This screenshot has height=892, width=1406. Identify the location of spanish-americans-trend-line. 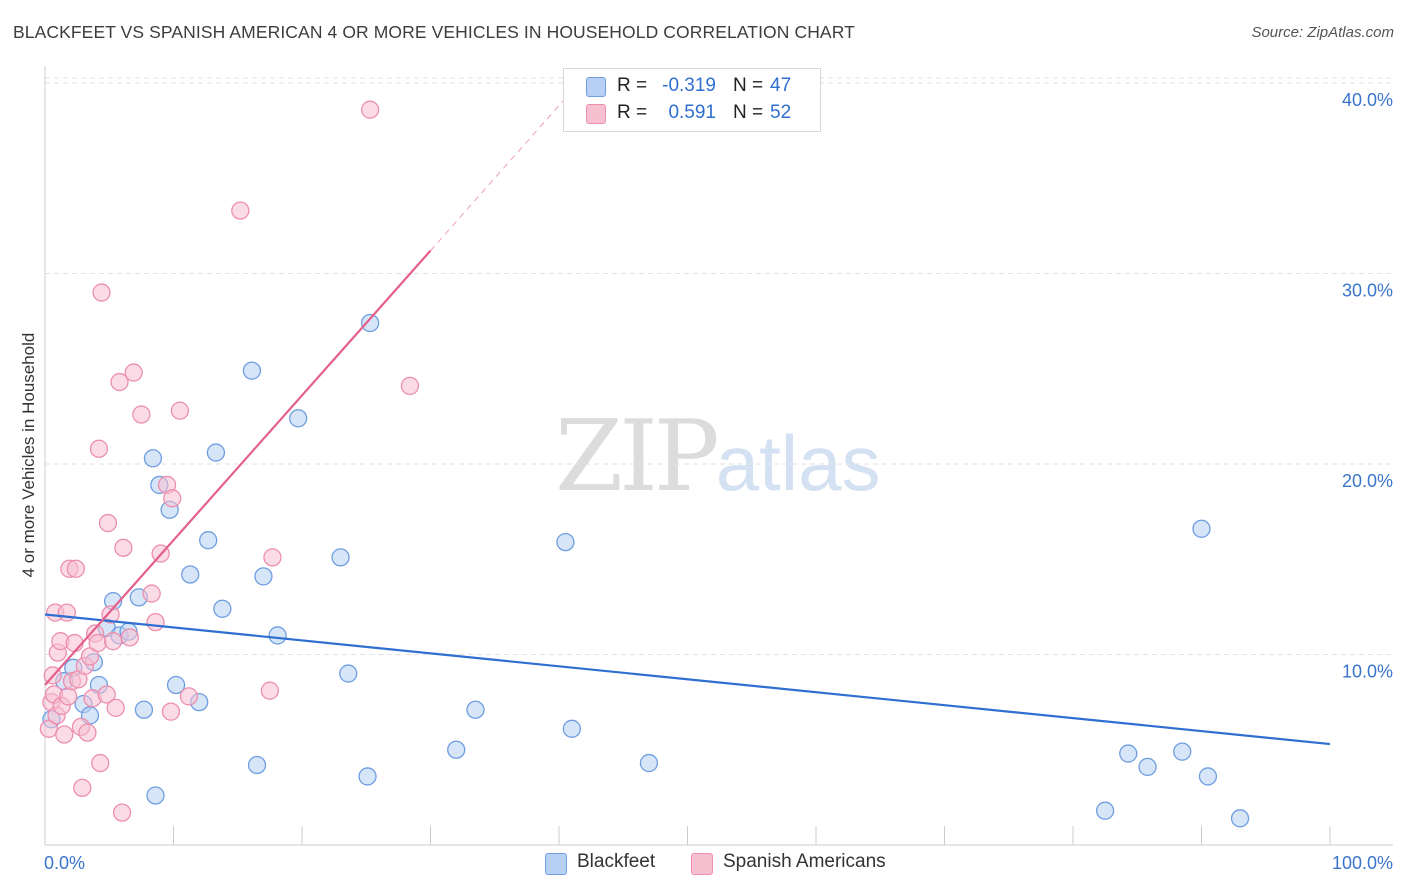
(238, 467).